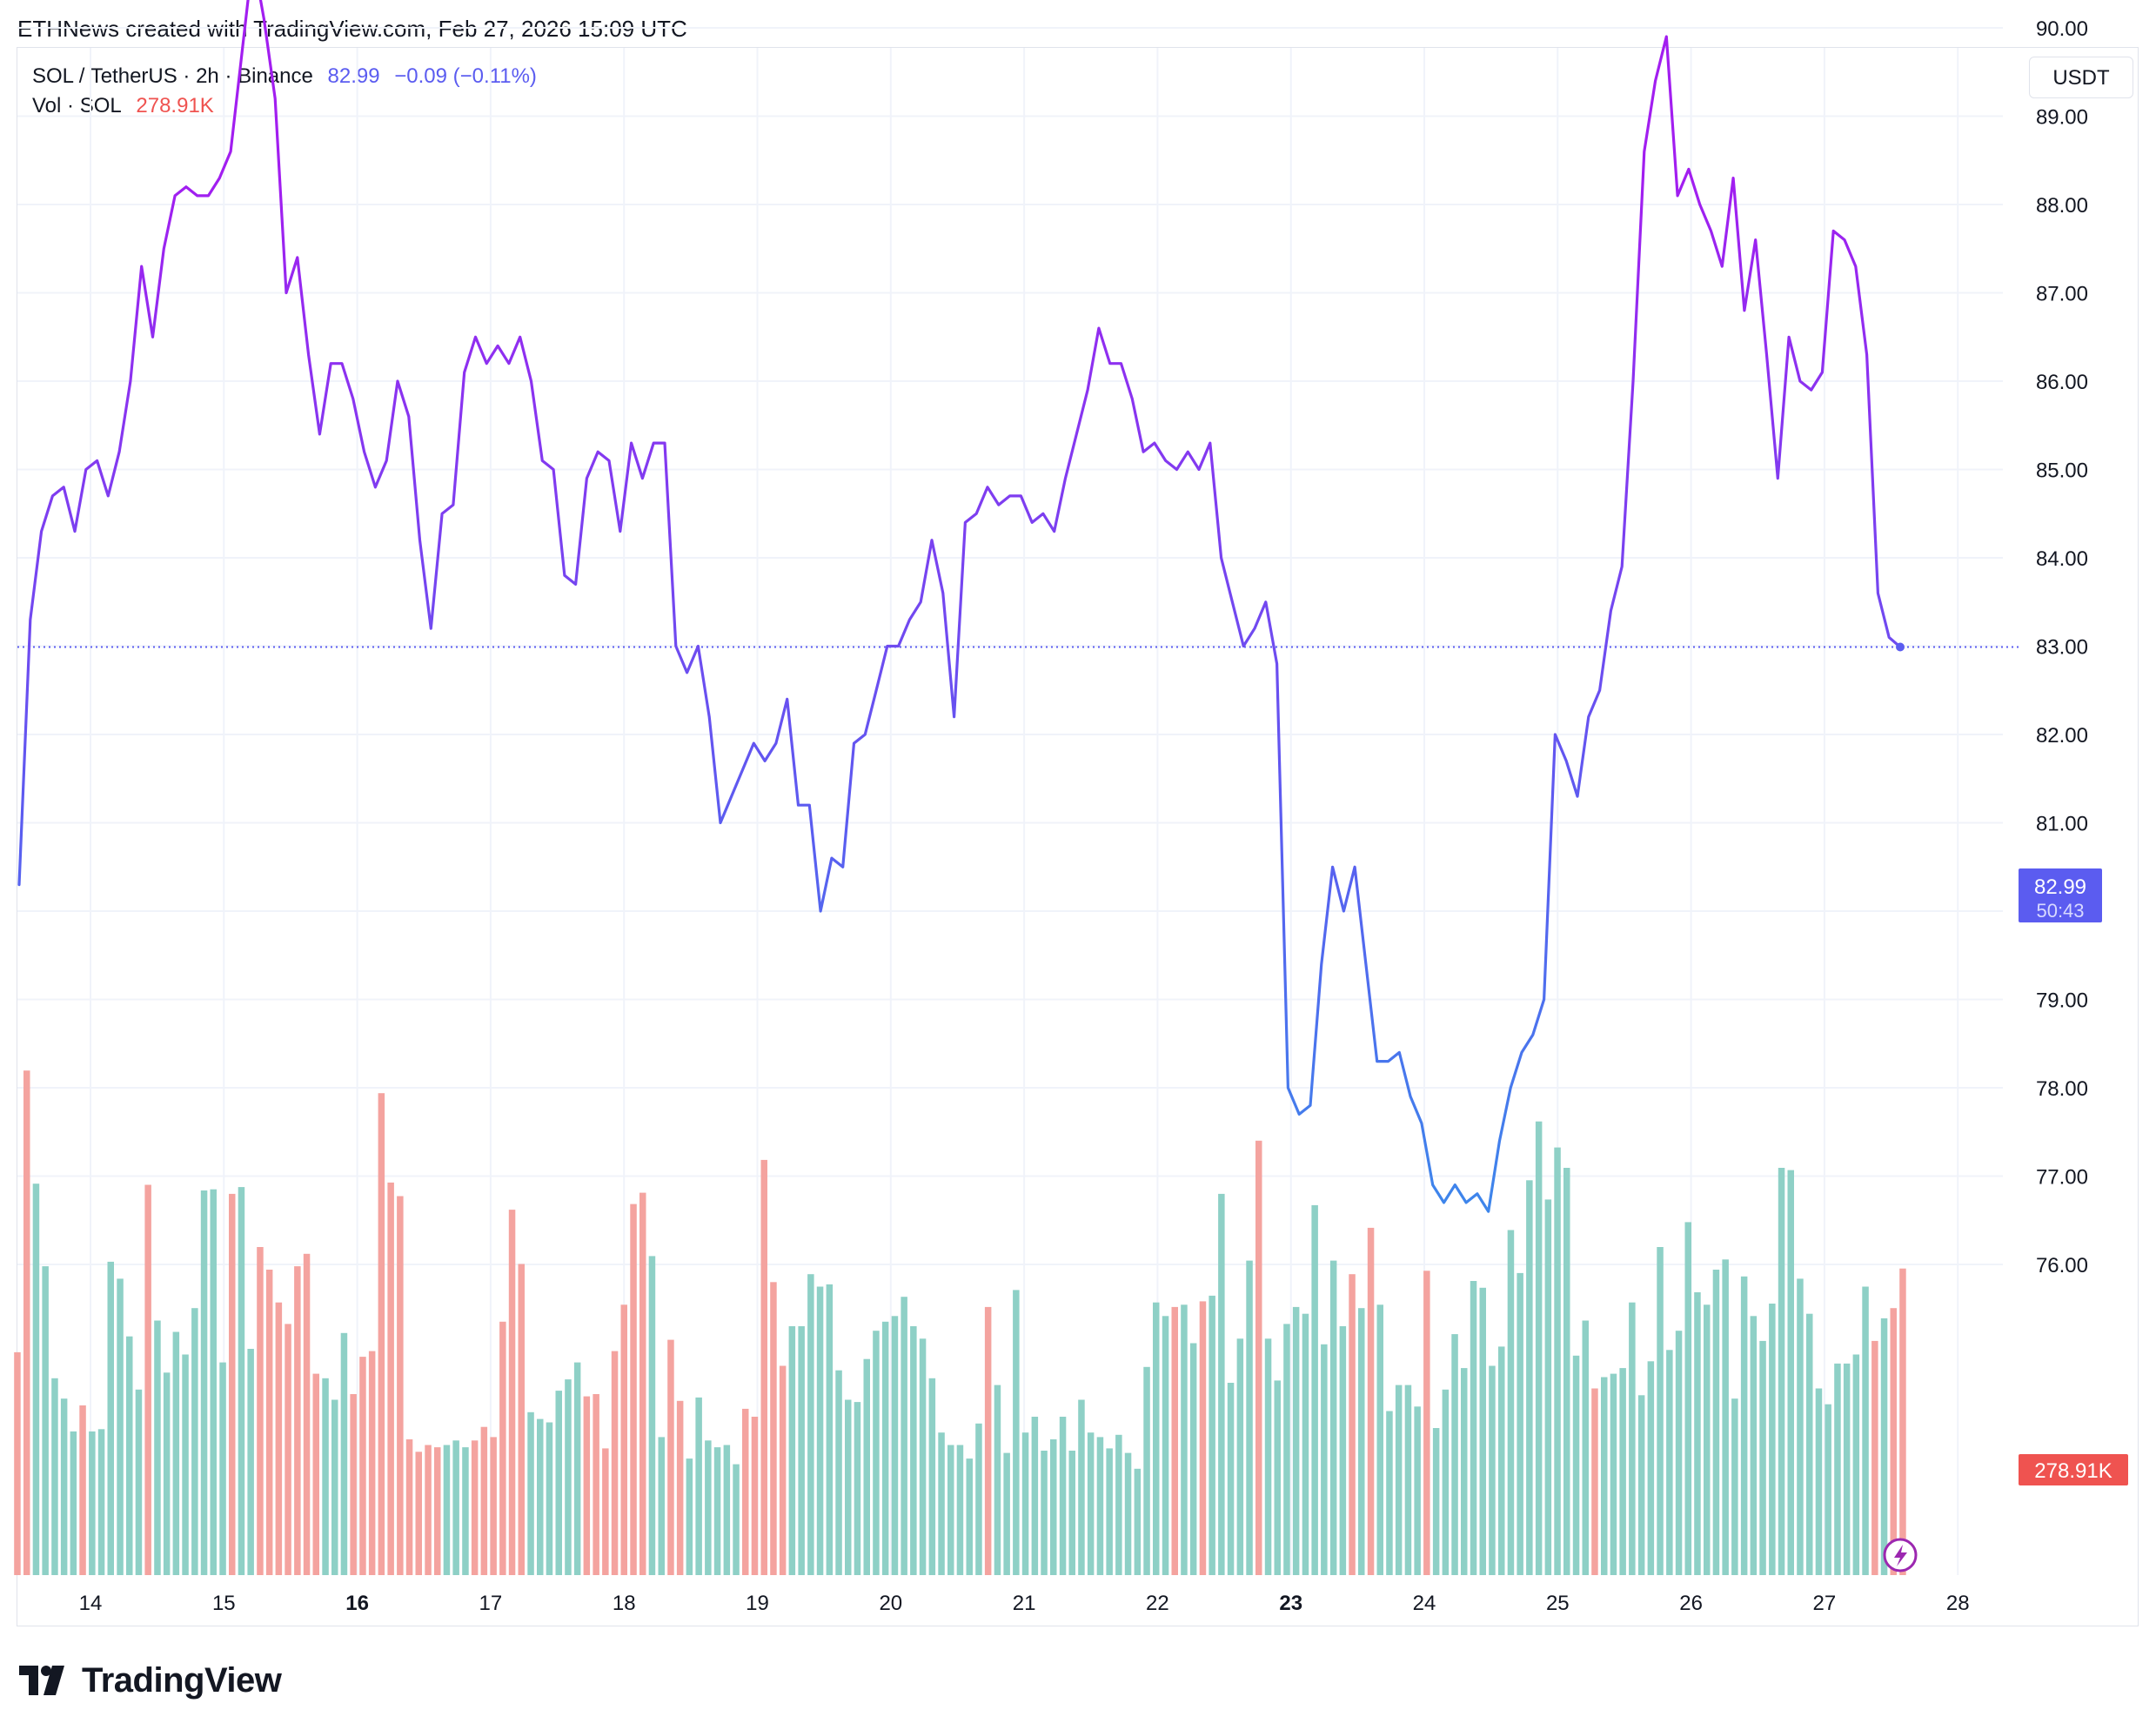  What do you see at coordinates (1900, 1555) in the screenshot?
I see `lightning-icon` at bounding box center [1900, 1555].